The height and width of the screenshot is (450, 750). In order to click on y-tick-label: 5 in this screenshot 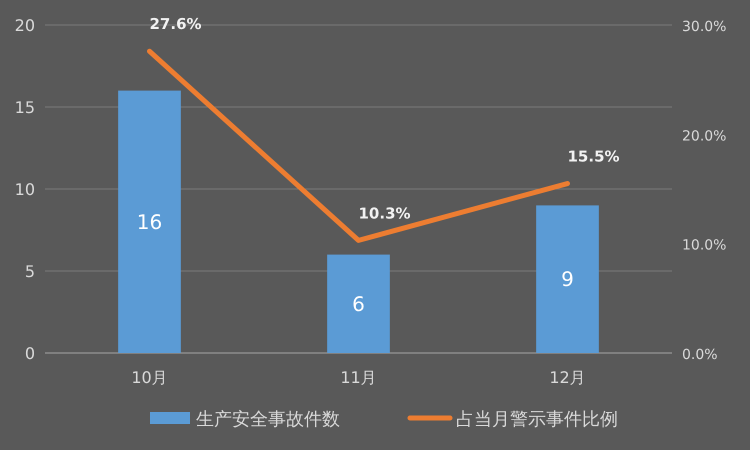, I will do `click(29, 271)`.